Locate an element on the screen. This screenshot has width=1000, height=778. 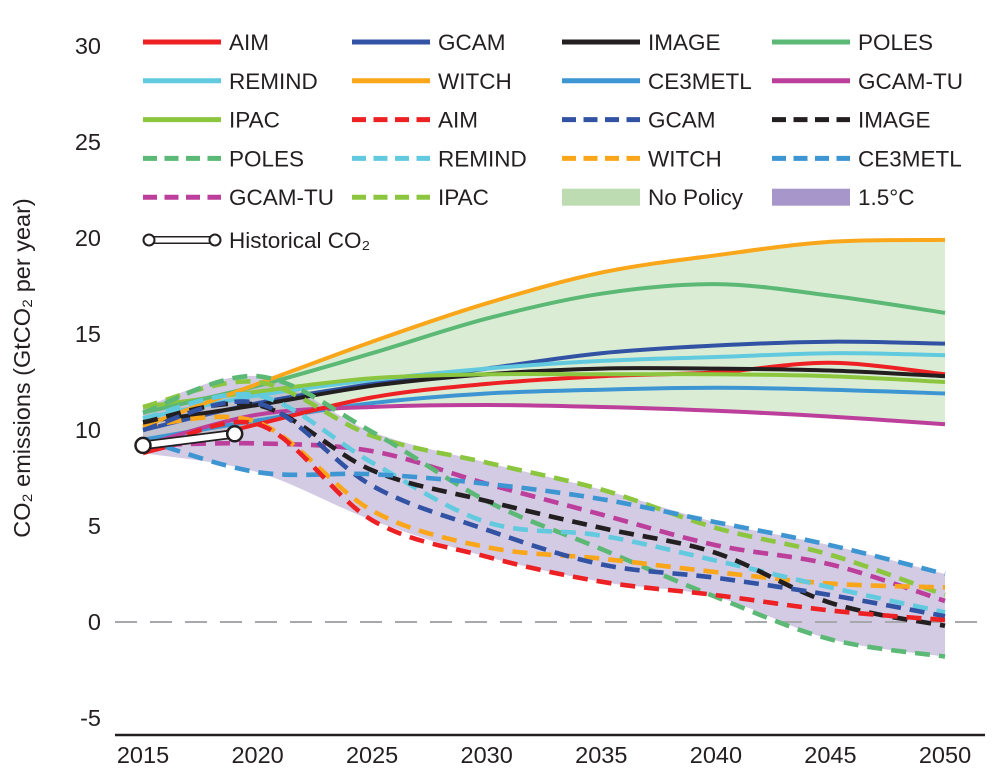
legend-historical-marker-left is located at coordinates (149, 240).